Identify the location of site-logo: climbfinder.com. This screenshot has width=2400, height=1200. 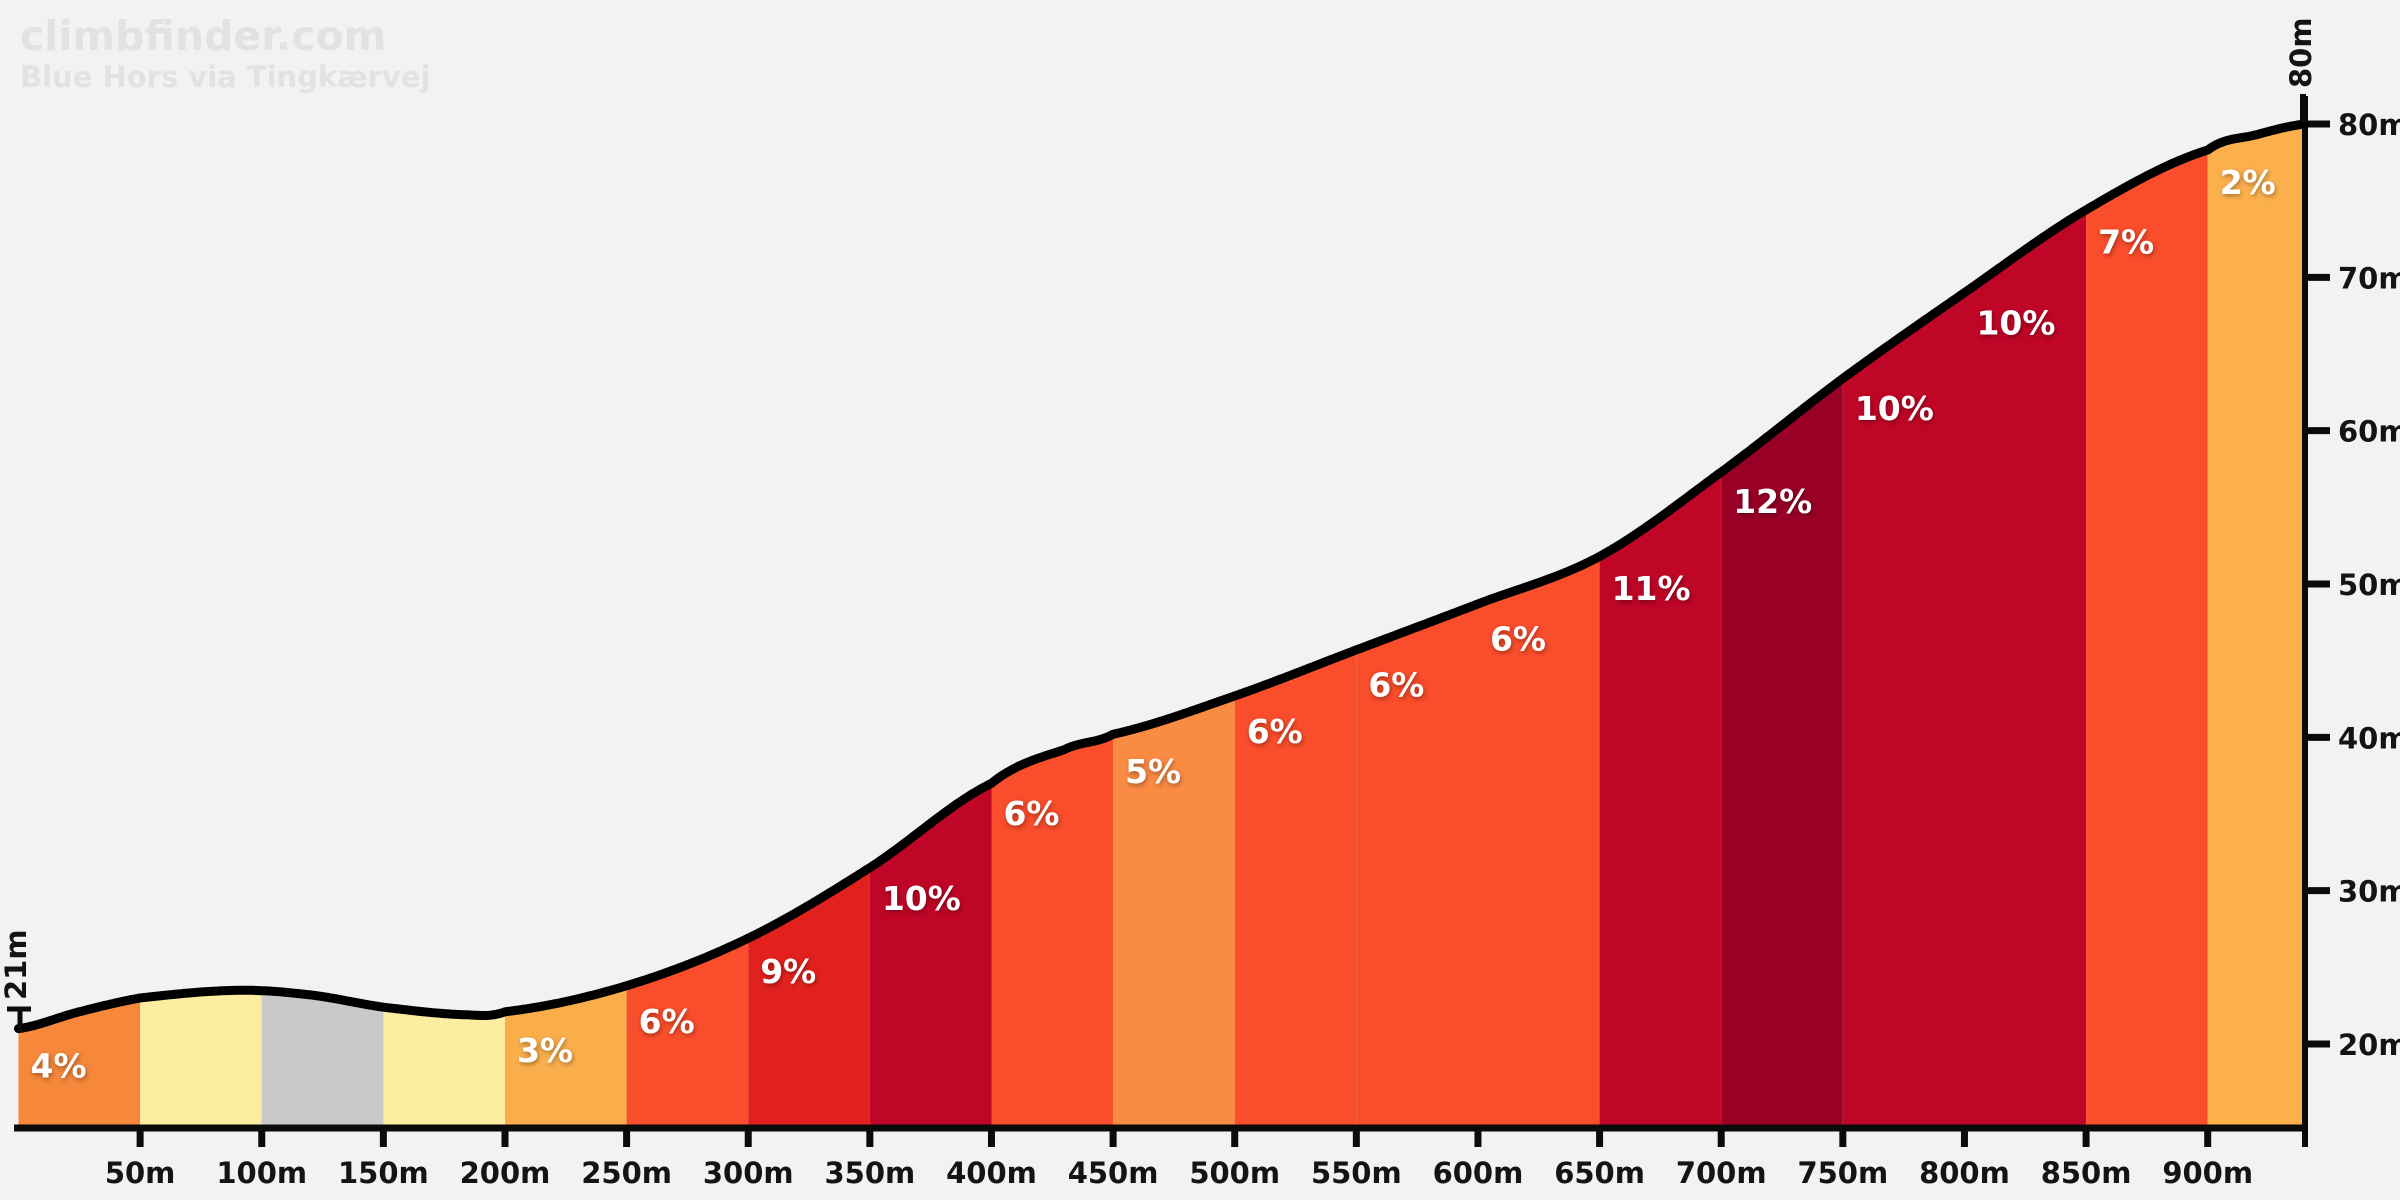
(203, 36).